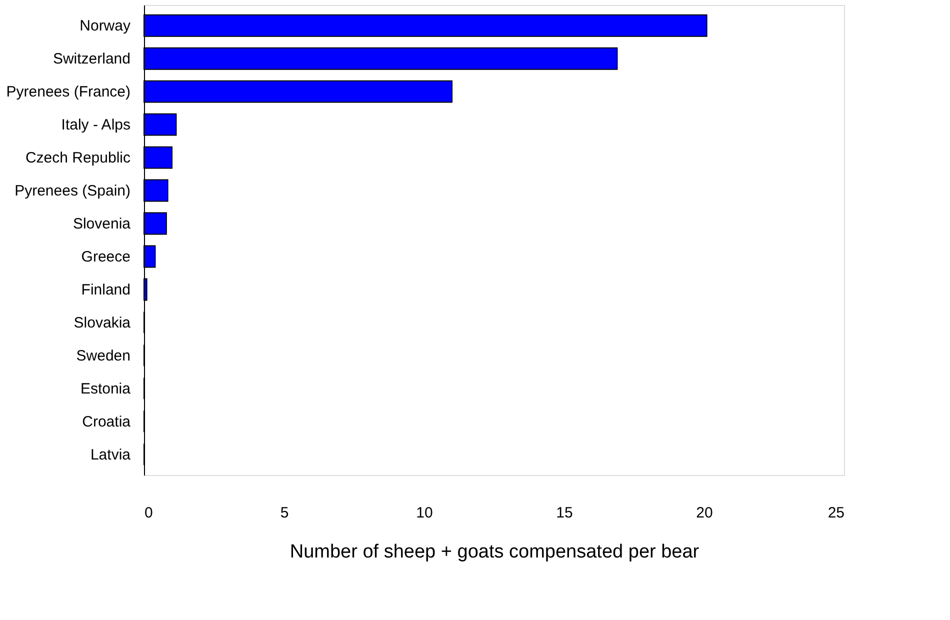 The height and width of the screenshot is (620, 950). What do you see at coordinates (105, 257) in the screenshot?
I see `y-tick-label: Greece` at bounding box center [105, 257].